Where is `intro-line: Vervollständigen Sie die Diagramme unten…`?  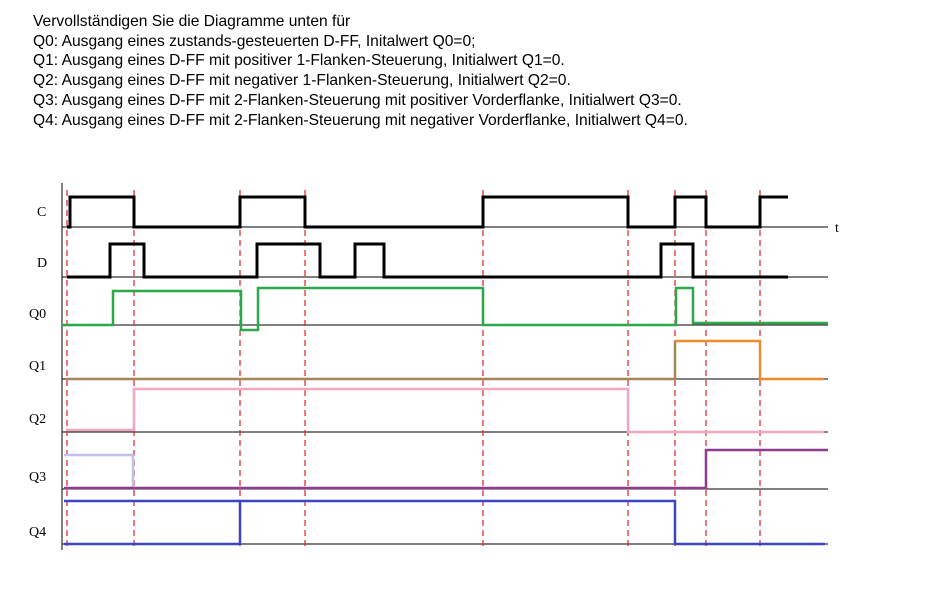 intro-line: Vervollständigen Sie die Diagramme unten… is located at coordinates (192, 21).